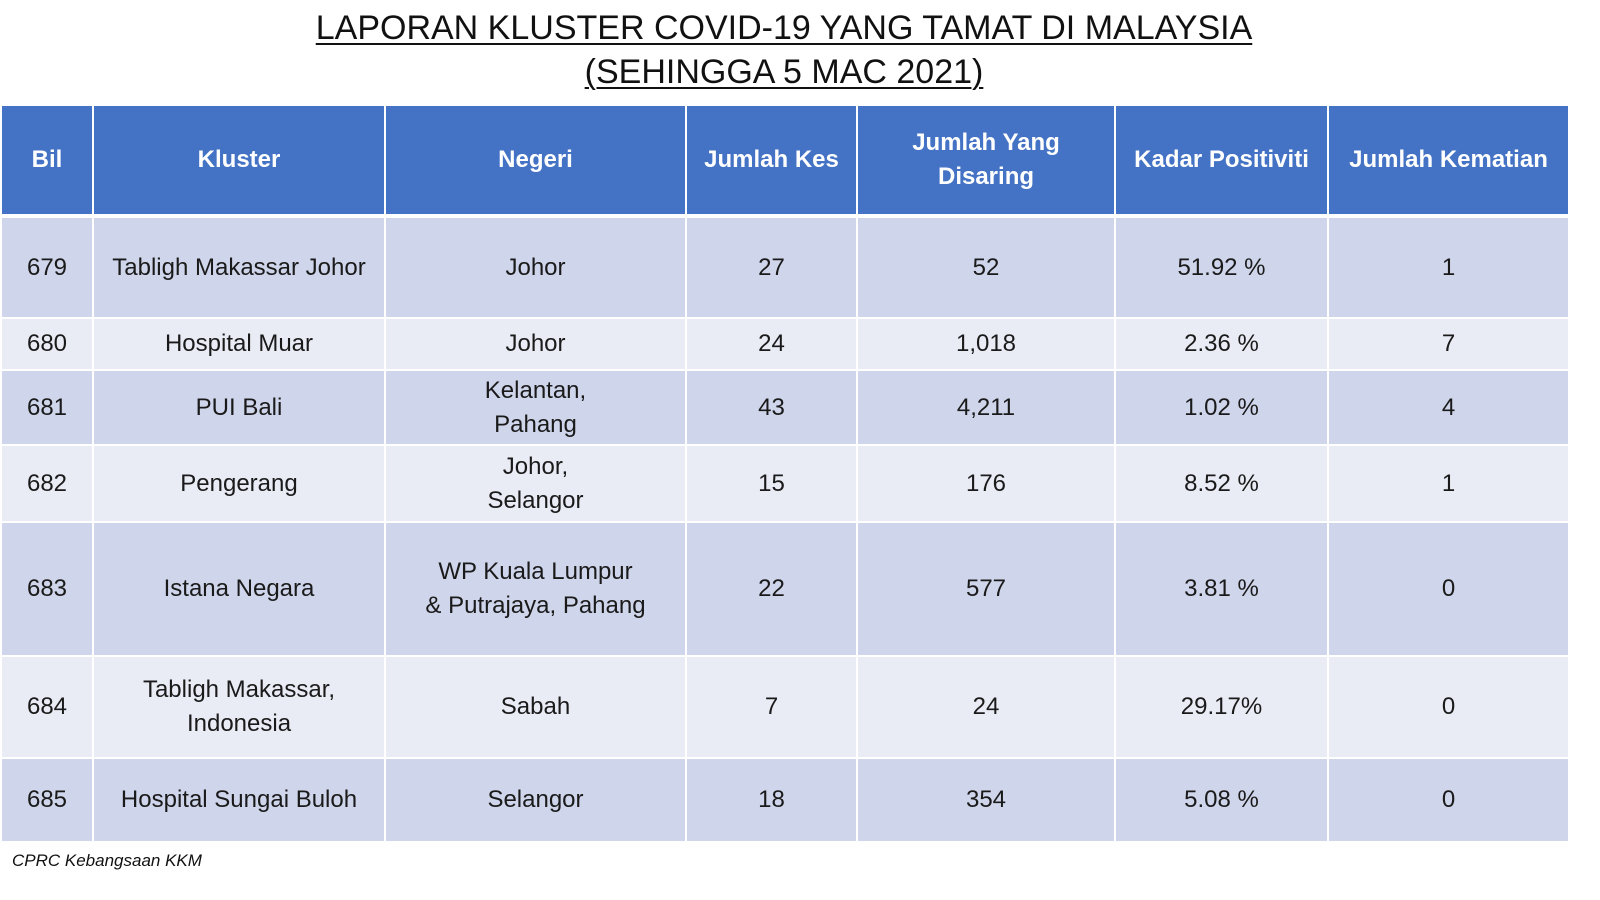 The width and height of the screenshot is (1600, 900). What do you see at coordinates (771, 344) in the screenshot?
I see `cell-kes: 24` at bounding box center [771, 344].